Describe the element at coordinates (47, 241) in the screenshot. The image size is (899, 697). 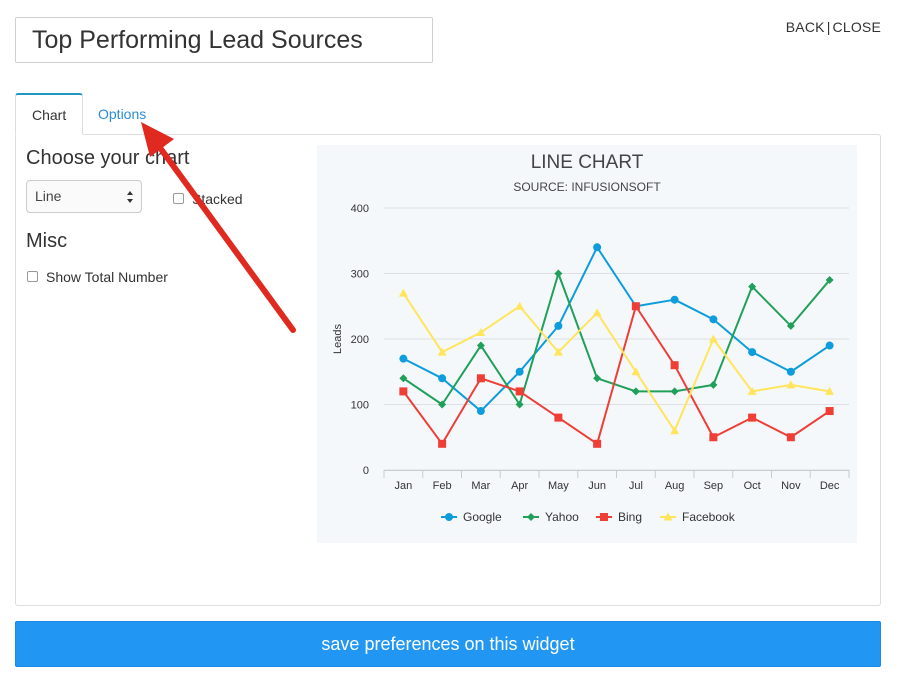
I see `misc-heading: Misc` at that location.